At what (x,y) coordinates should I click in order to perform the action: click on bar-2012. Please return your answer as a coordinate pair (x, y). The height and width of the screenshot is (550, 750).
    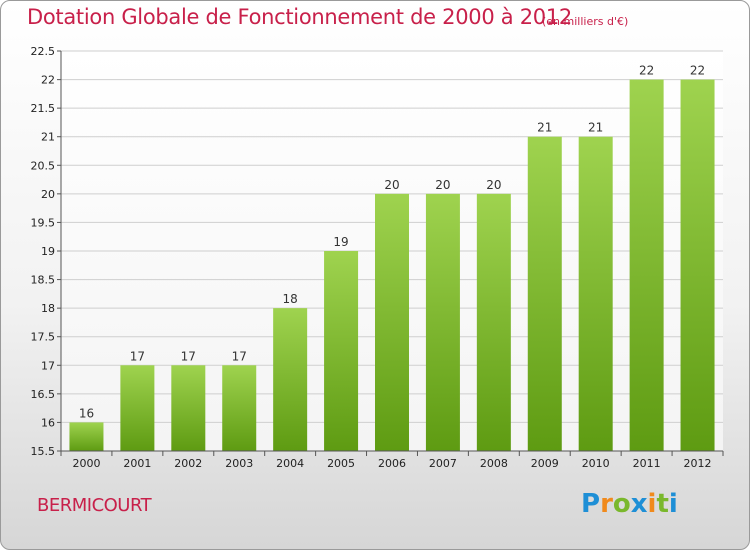
    Looking at the image, I should click on (697, 265).